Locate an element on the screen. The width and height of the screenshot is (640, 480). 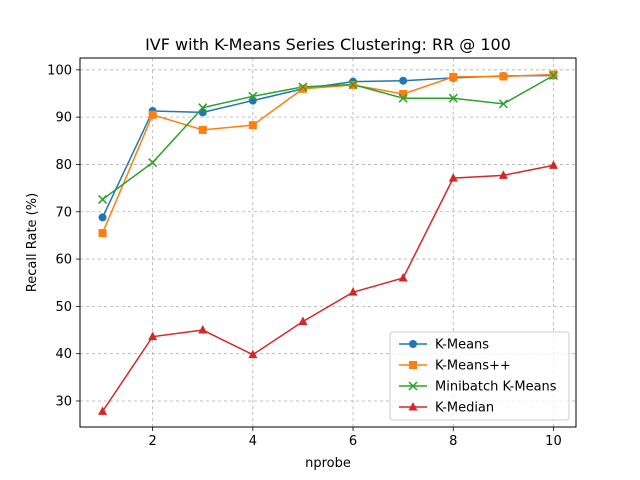
y-axis-label: Recall Rate (%) is located at coordinates (32, 242).